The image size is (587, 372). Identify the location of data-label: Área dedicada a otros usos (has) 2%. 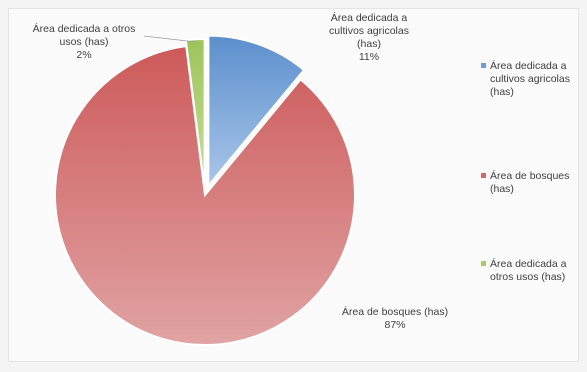
(84, 41).